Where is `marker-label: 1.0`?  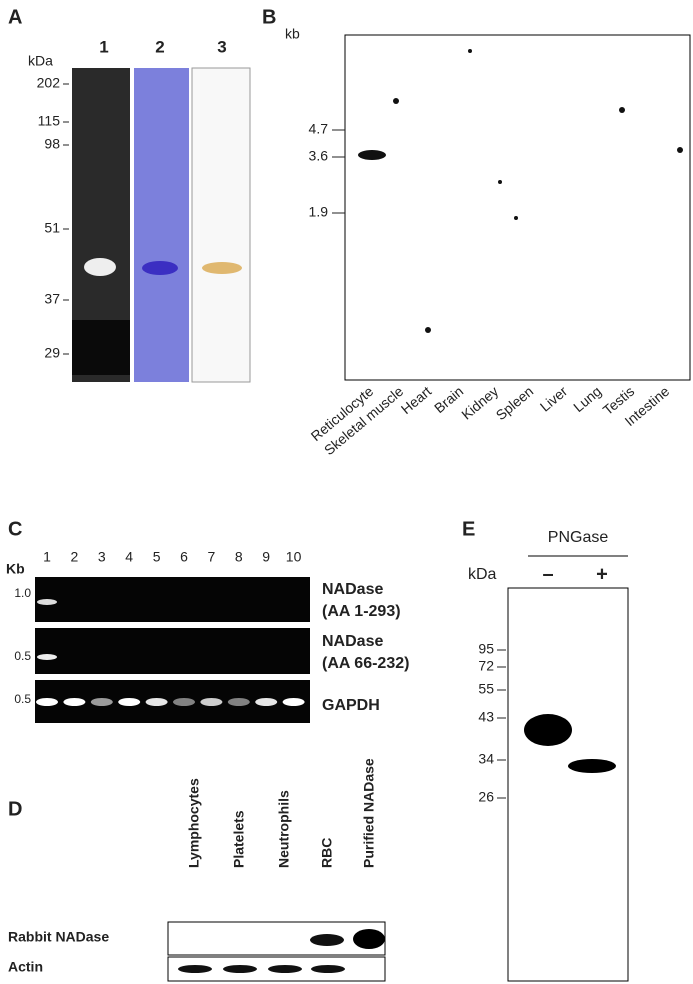
marker-label: 1.0 is located at coordinates (22, 593).